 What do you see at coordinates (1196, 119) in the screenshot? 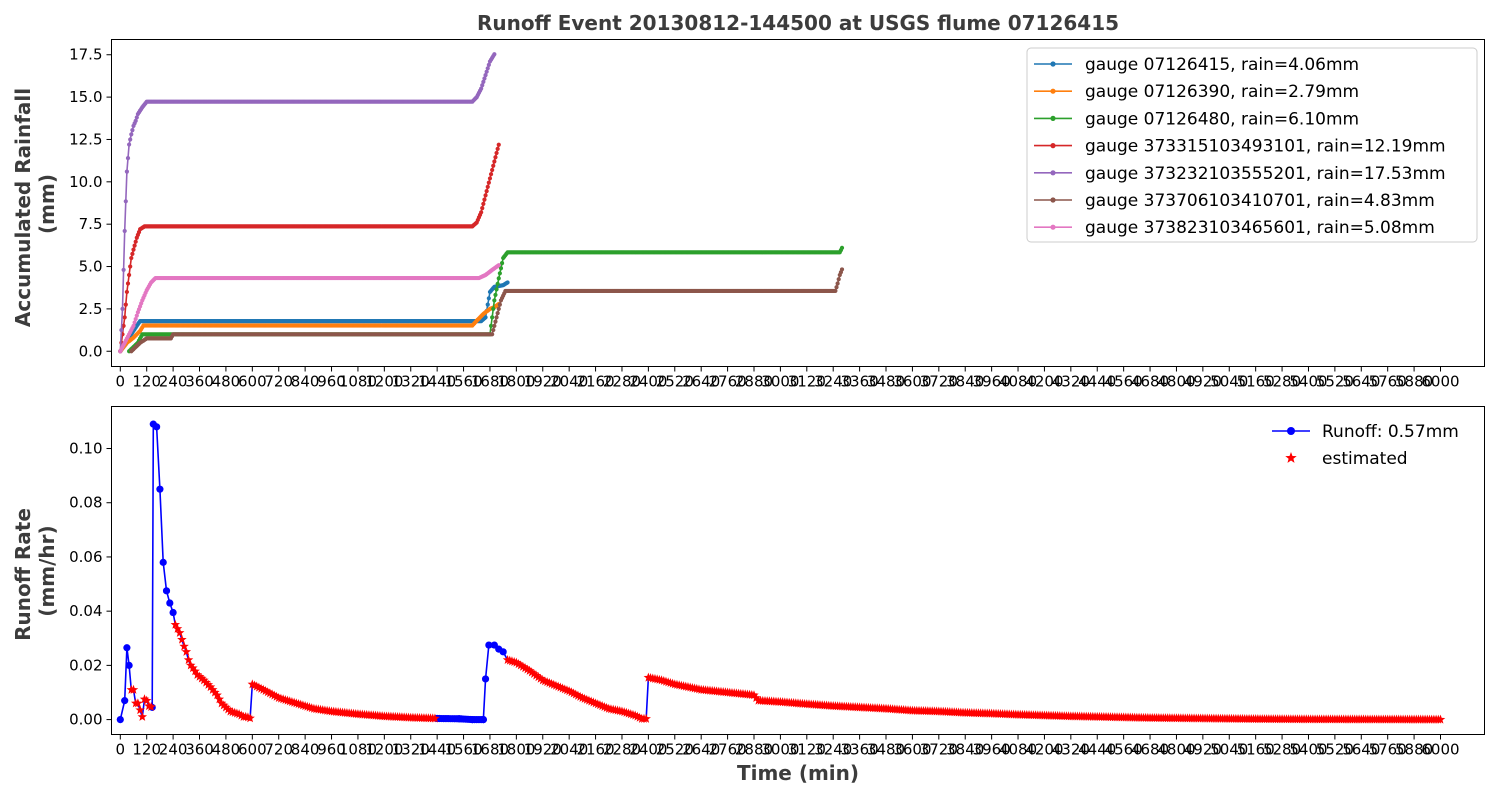
I see `legend-item: gauge 07126480, rain=6.10mm` at bounding box center [1196, 119].